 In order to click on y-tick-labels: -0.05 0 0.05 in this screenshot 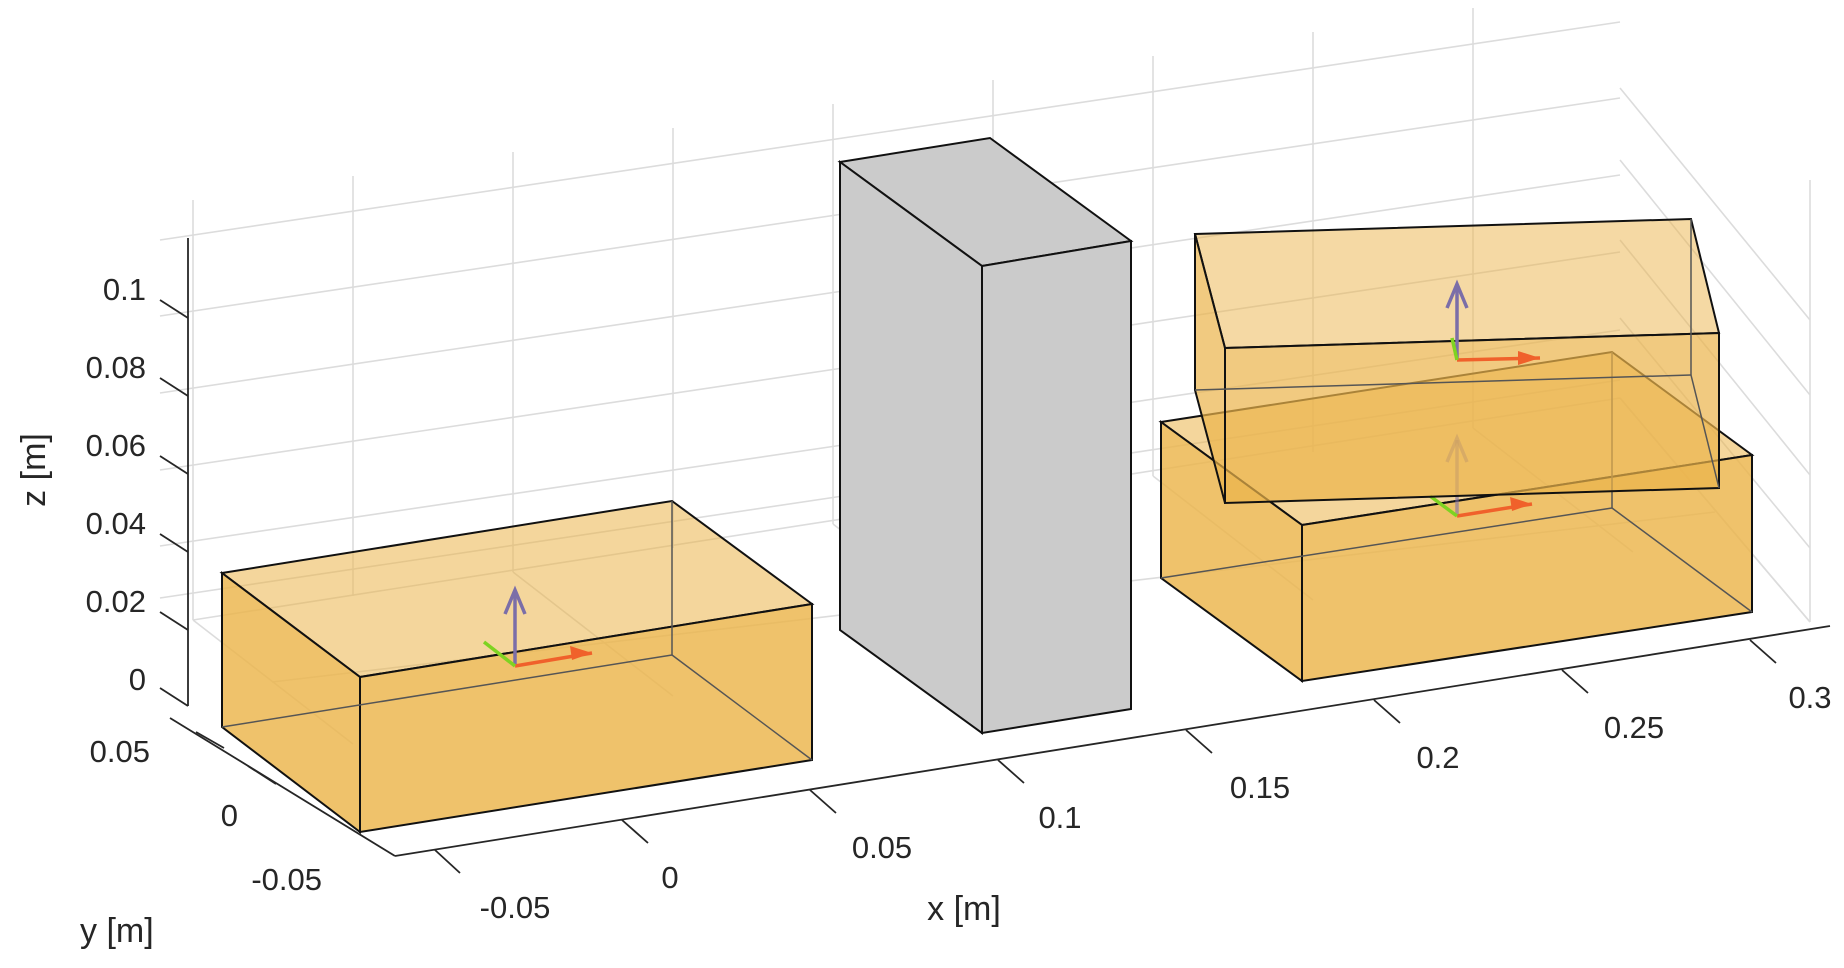, I will do `click(206, 815)`.